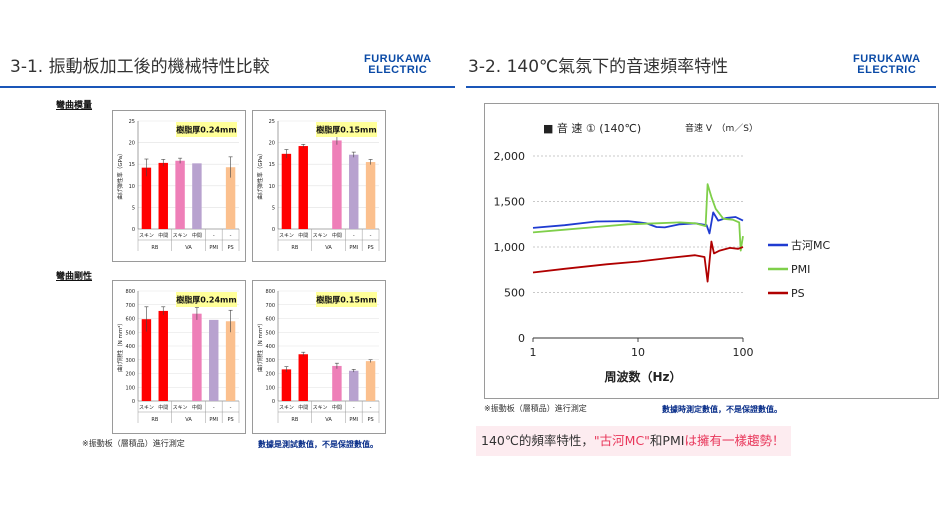 The image size is (950, 511). What do you see at coordinates (272, 144) in the screenshot?
I see `y-tick-label: 20` at bounding box center [272, 144].